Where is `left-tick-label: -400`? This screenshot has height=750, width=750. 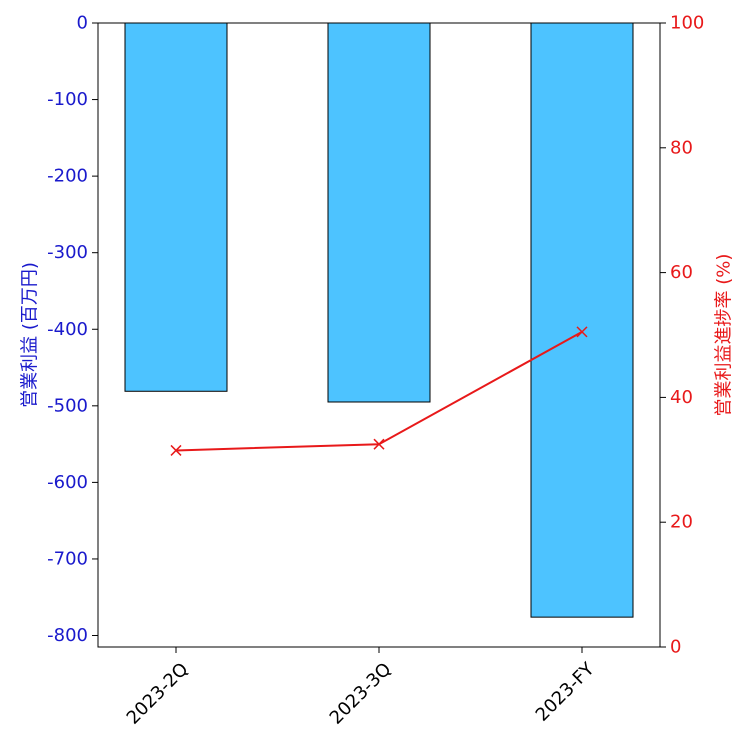 left-tick-label: -400 is located at coordinates (67, 329).